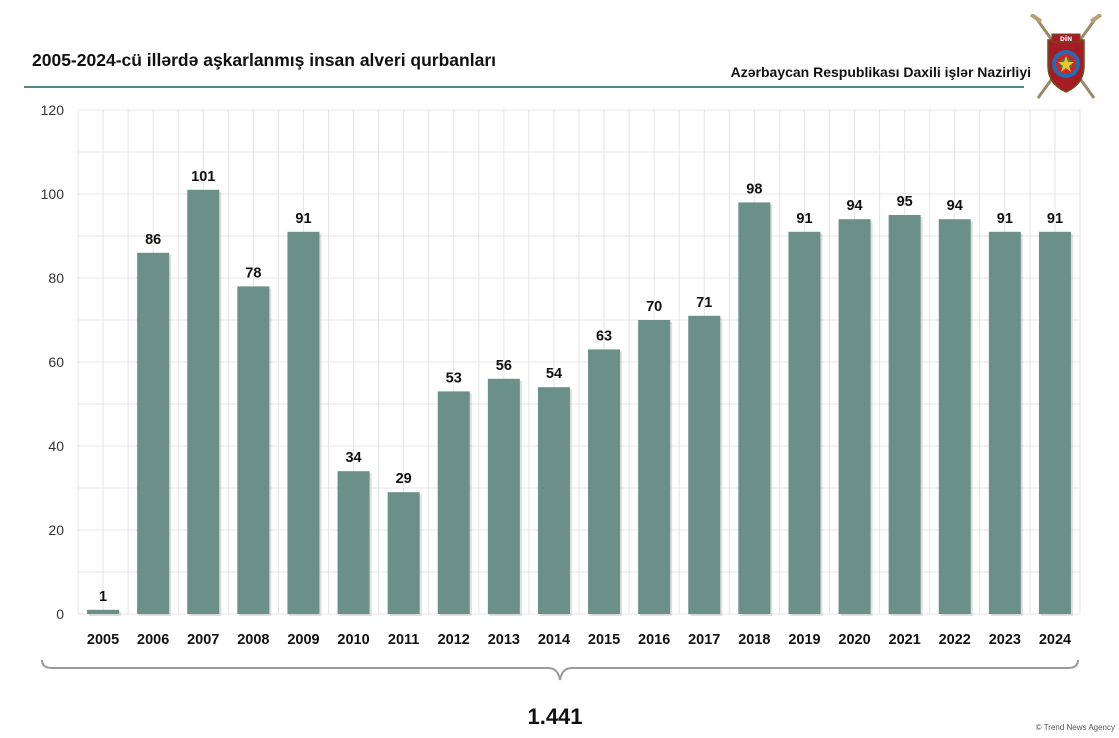 This screenshot has width=1119, height=738. I want to click on x-tick-label: 2008, so click(253, 640).